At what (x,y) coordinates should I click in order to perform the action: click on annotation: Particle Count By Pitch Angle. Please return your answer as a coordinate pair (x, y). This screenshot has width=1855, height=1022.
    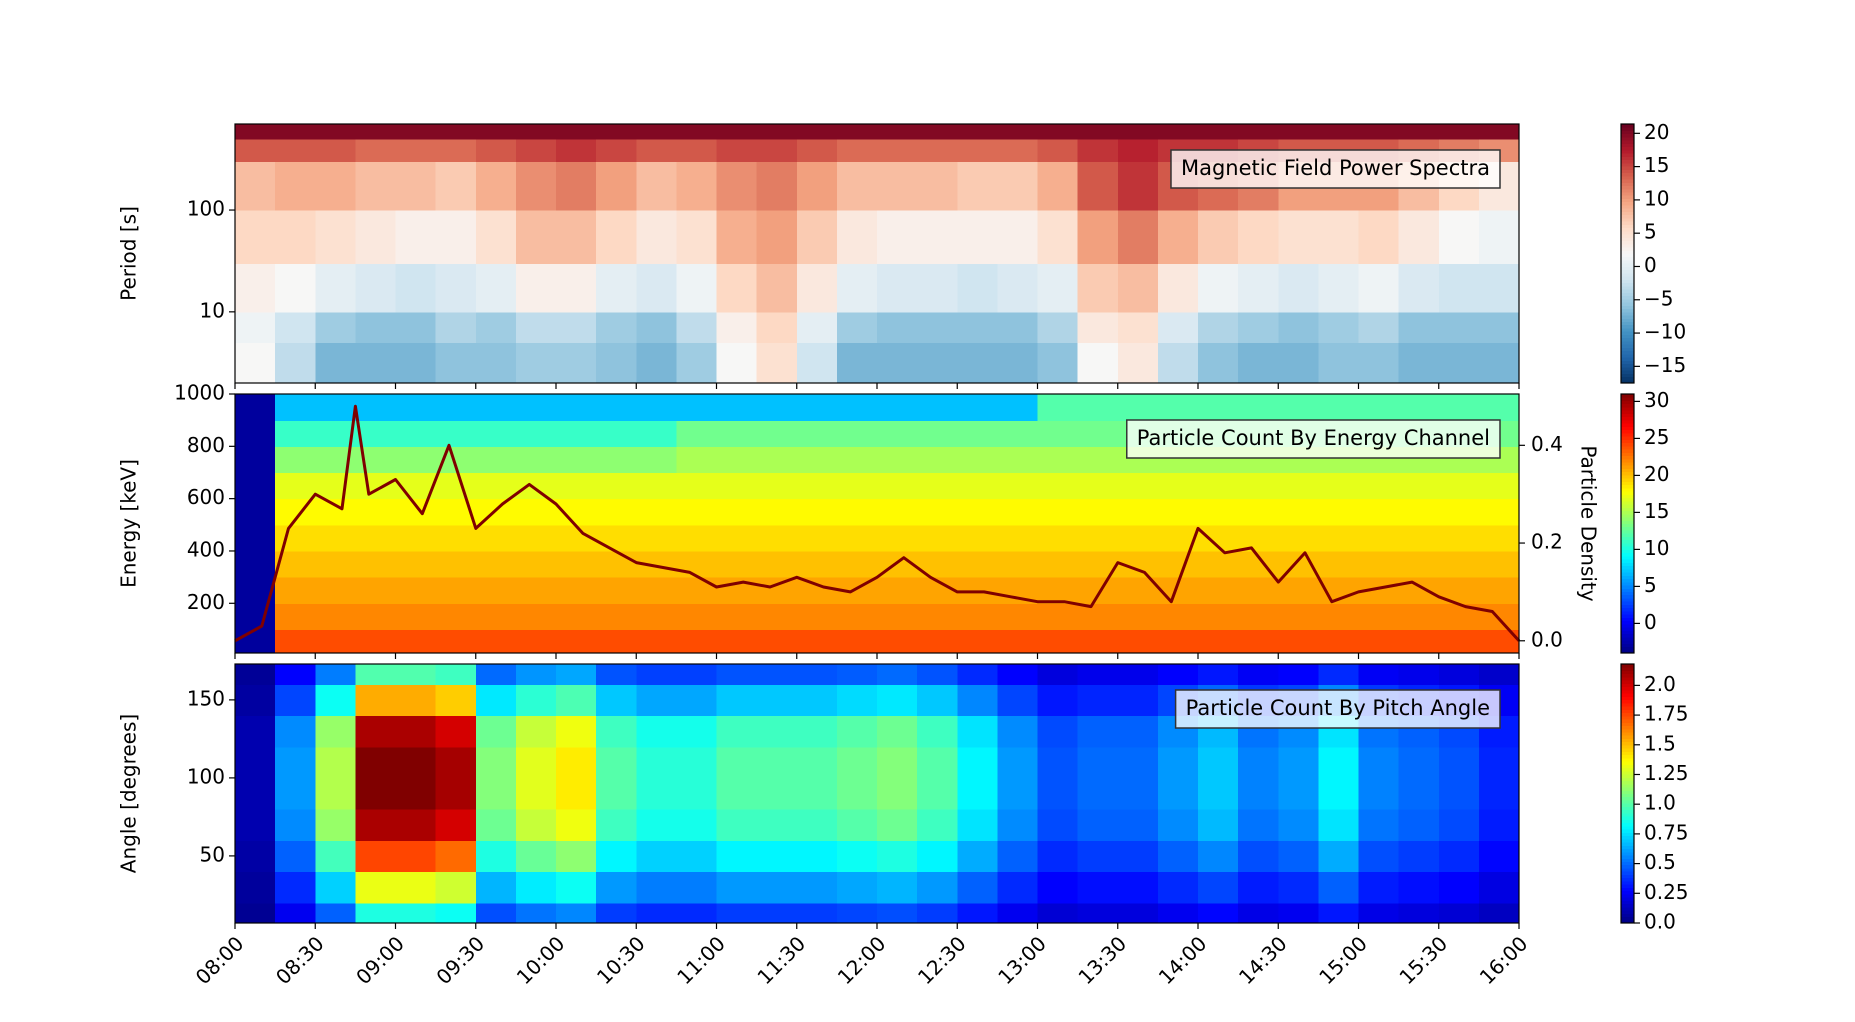
    Looking at the image, I should click on (1337, 709).